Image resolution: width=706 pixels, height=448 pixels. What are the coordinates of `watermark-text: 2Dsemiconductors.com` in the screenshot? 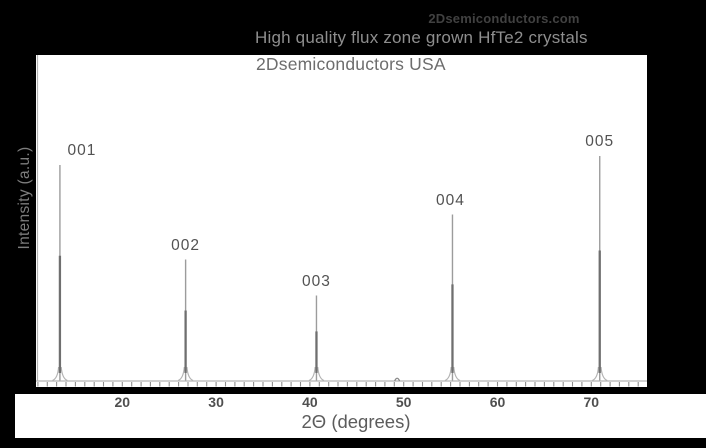 It's located at (504, 18).